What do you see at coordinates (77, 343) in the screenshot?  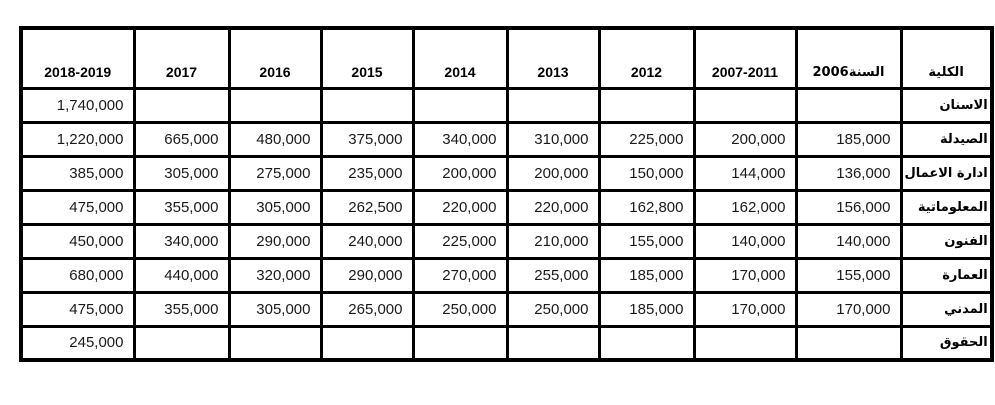 I see `fee-value-cell: 245,000` at bounding box center [77, 343].